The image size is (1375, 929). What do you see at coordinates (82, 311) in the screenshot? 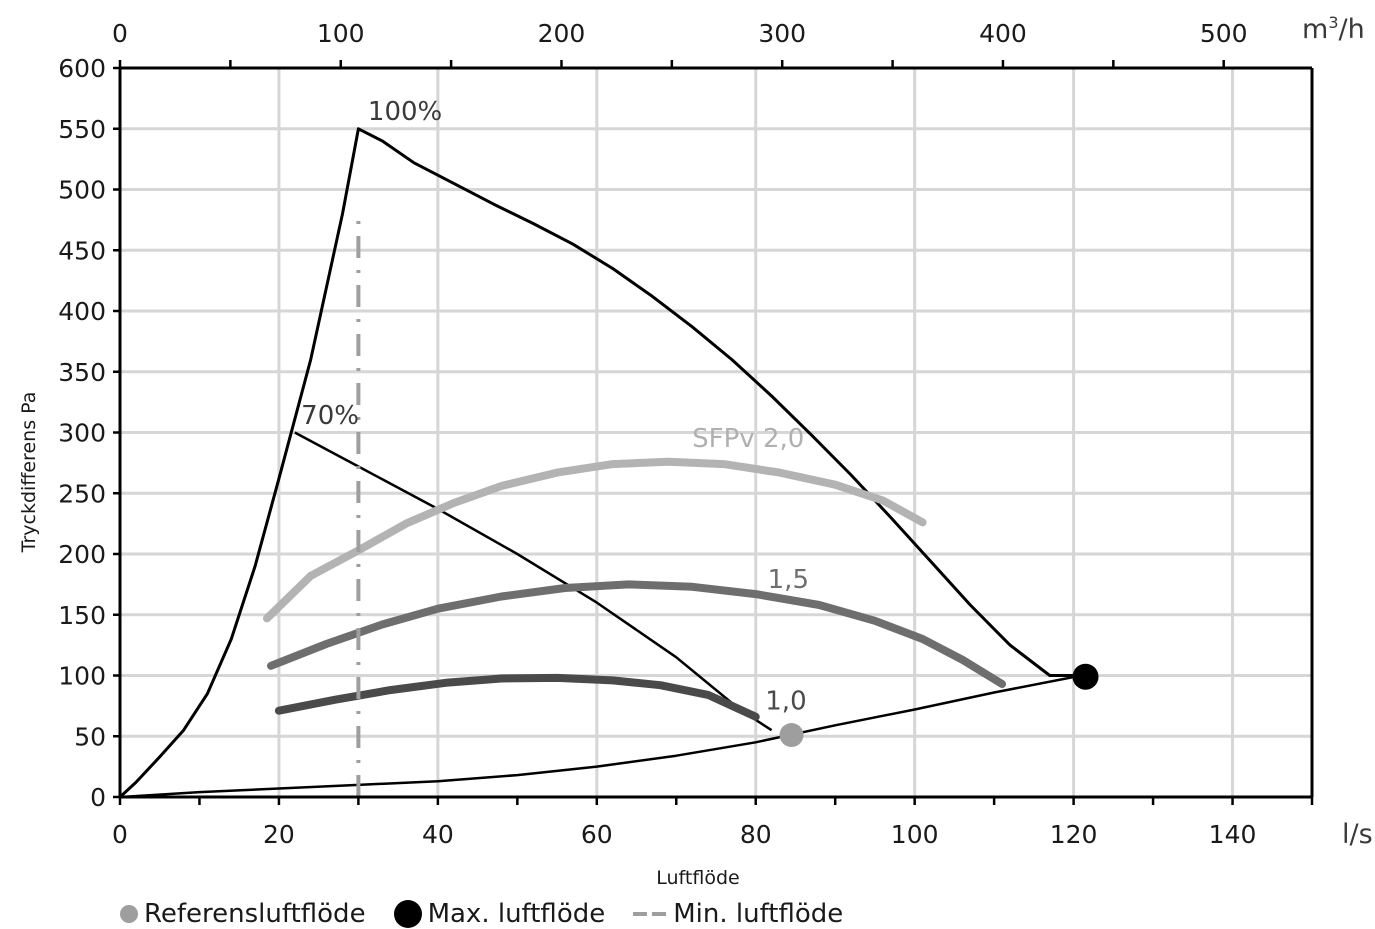
I see `y-tick-label: 400` at bounding box center [82, 311].